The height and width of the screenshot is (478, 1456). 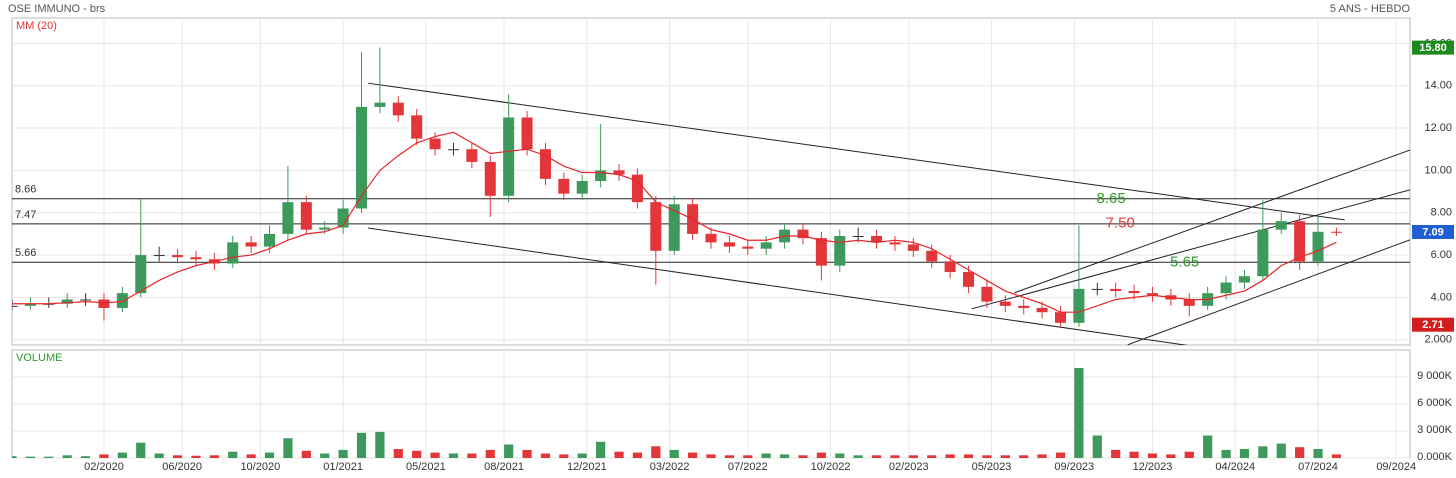 What do you see at coordinates (1435, 430) in the screenshot?
I see `y-tick-label: 3 000K` at bounding box center [1435, 430].